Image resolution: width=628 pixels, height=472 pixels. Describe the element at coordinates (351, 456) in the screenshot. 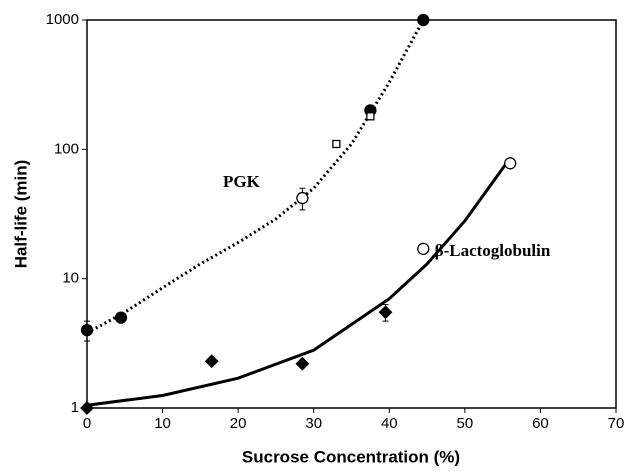

I see `x-axis-title: Sucrose Concentration (%)` at that location.